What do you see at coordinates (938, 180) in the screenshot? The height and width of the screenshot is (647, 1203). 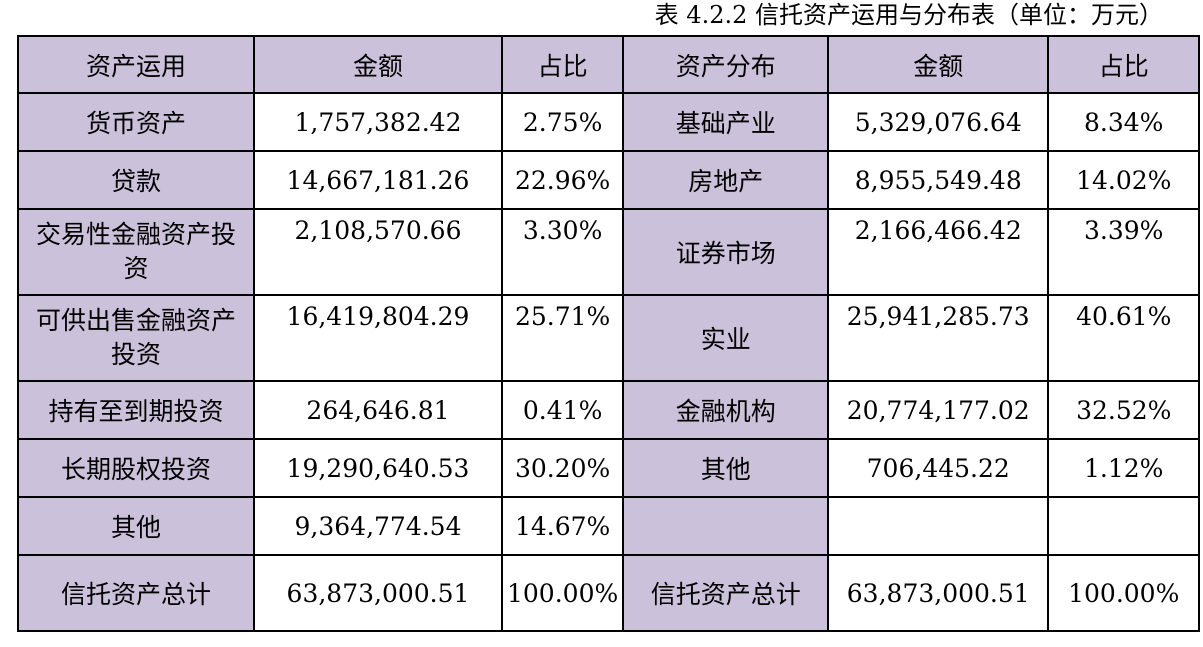 I see `row-dist-amount: 8,955,549.48` at bounding box center [938, 180].